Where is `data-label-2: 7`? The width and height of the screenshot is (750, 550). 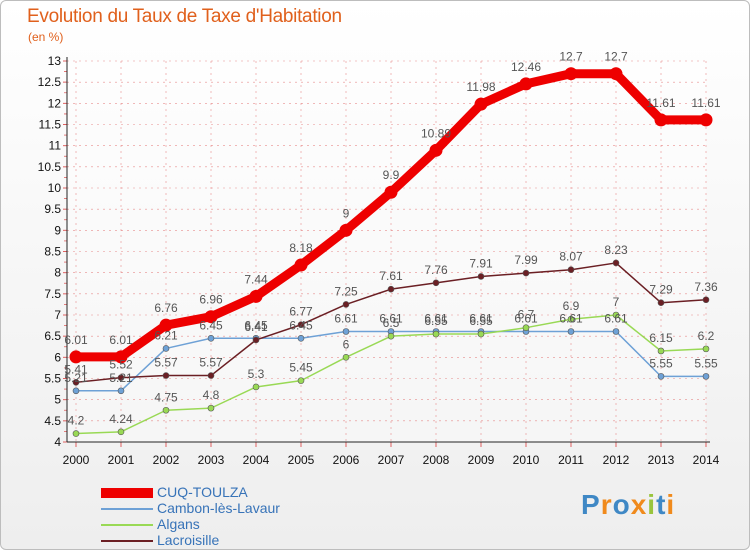 data-label-2: 7 is located at coordinates (616, 302).